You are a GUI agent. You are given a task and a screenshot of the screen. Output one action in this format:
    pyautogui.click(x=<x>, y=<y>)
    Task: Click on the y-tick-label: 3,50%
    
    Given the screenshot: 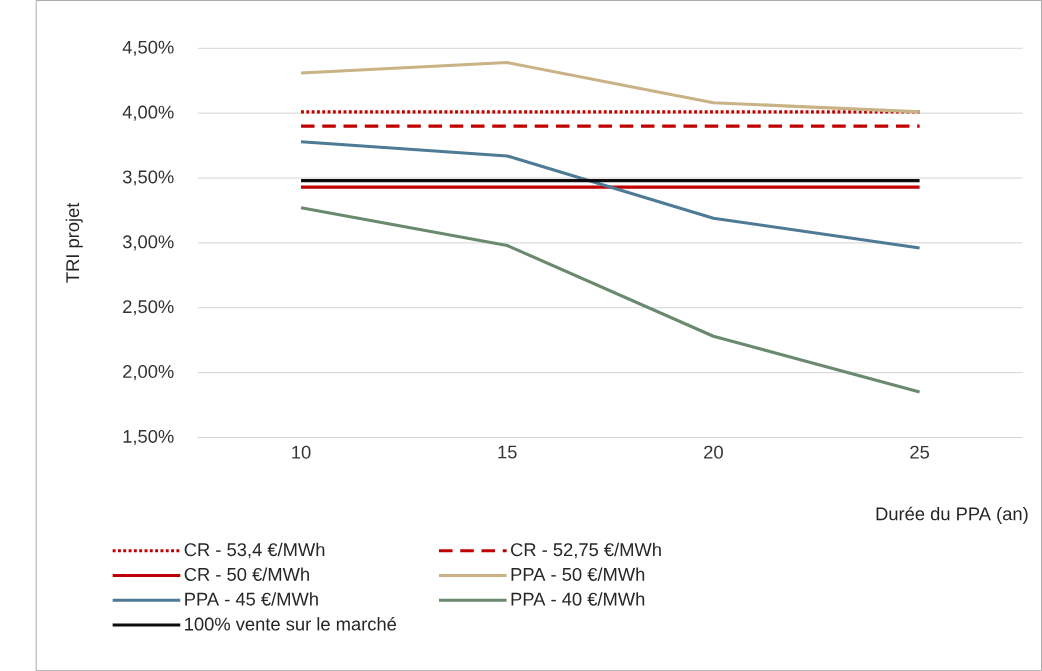 What is the action you would take?
    pyautogui.click(x=148, y=178)
    